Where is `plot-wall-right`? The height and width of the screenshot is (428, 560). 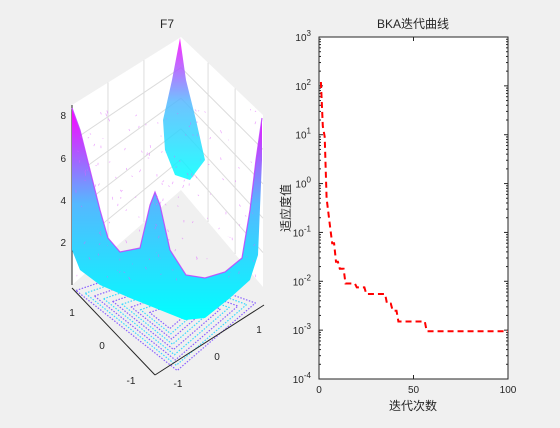
plot-wall-right is located at coordinates (222, 162).